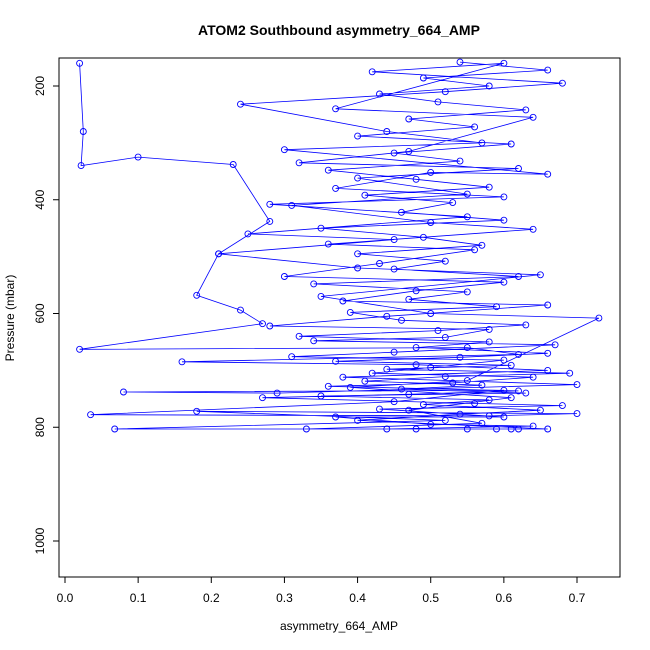 This screenshot has width=650, height=650. Describe the element at coordinates (65, 598) in the screenshot. I see `x-tick-label: 0.0` at that location.